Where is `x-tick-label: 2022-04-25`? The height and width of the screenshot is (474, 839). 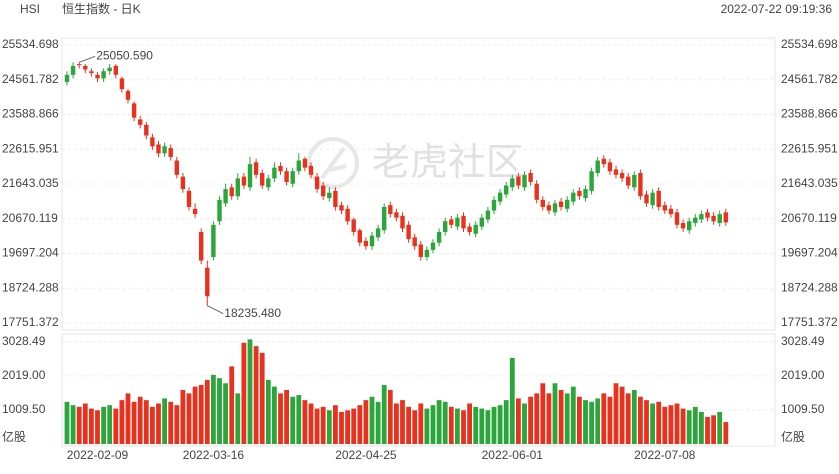
x-tick-label: 2022-04-25 is located at coordinates (366, 455).